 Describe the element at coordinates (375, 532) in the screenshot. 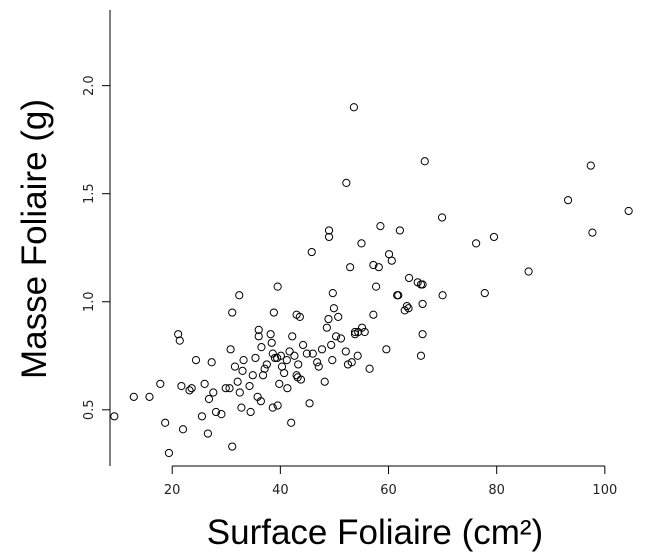

I see `x-axis-title: Surface Foliaire (cm²)` at that location.